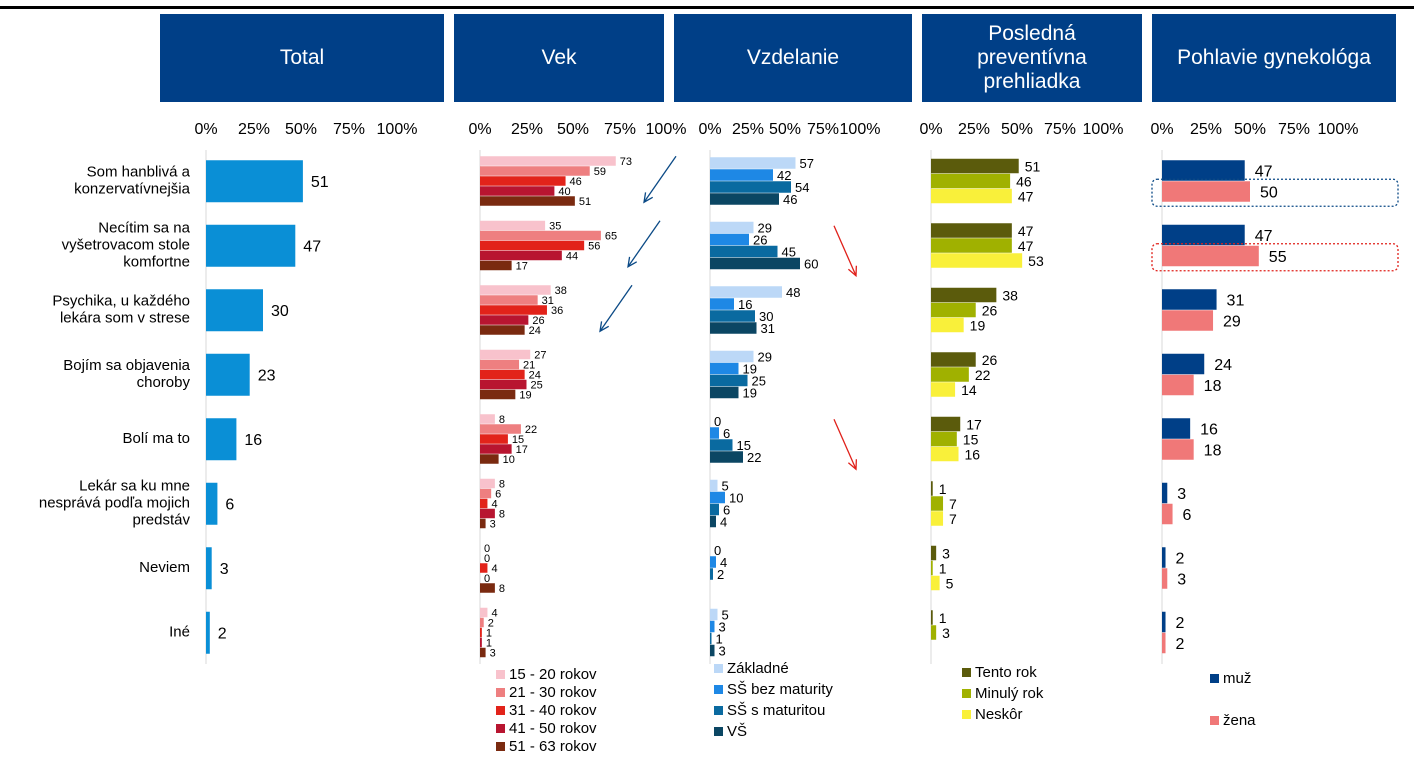 This screenshot has height=762, width=1414. I want to click on category-label: komfortne, so click(156, 262).